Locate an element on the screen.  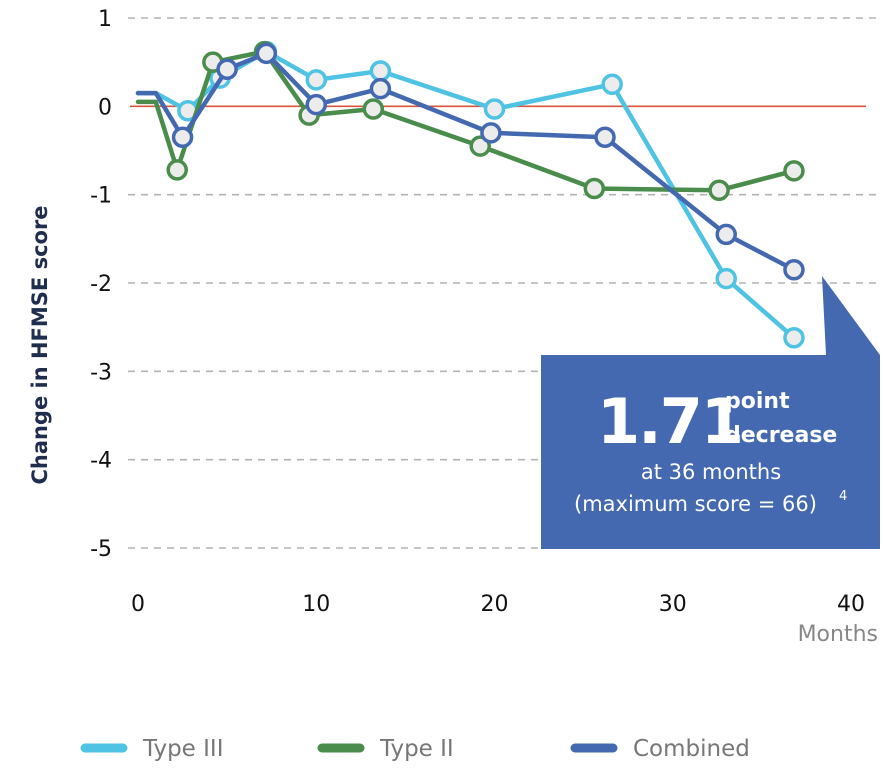
legend-label-type-ii: Type II is located at coordinates (416, 749).